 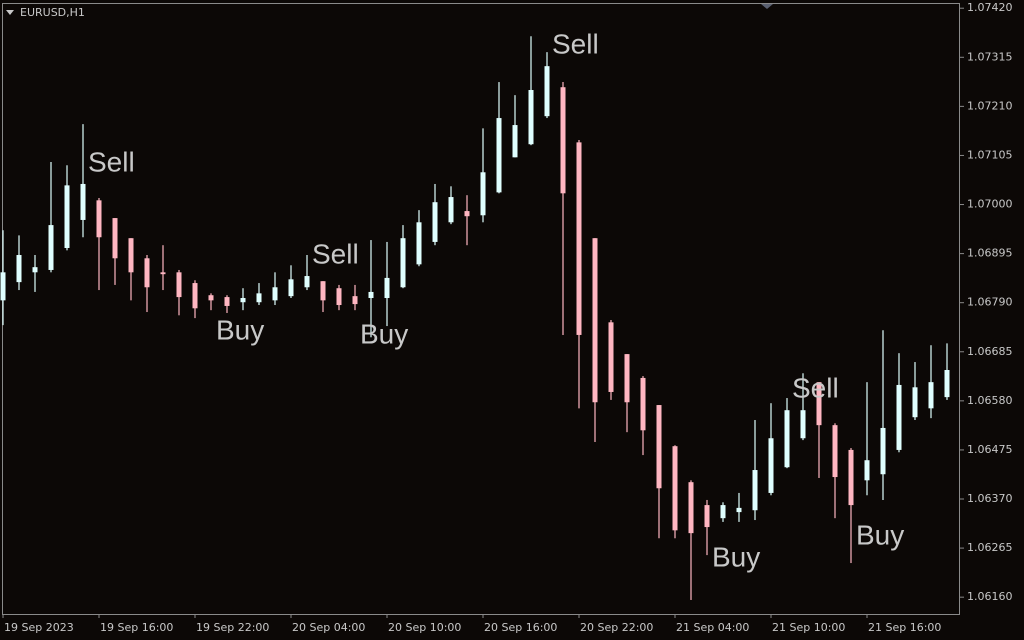 I want to click on y-tick-label: 1.06370, so click(x=990, y=498).